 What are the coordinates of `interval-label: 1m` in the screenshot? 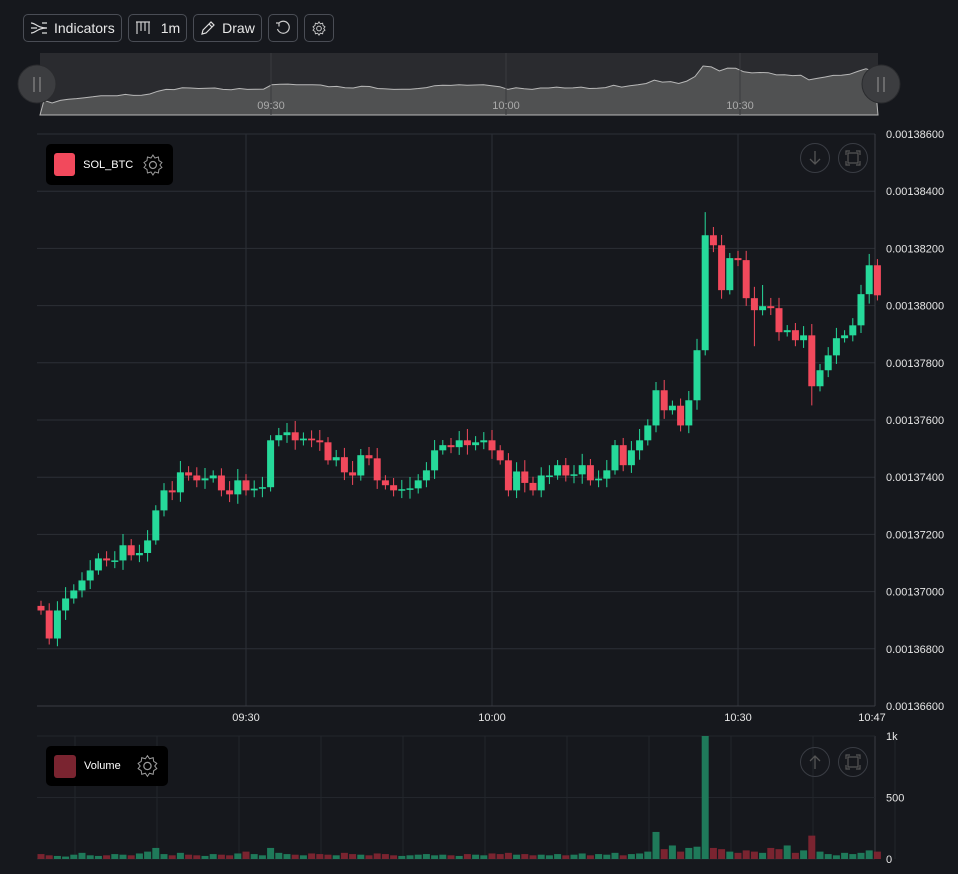 It's located at (170, 28).